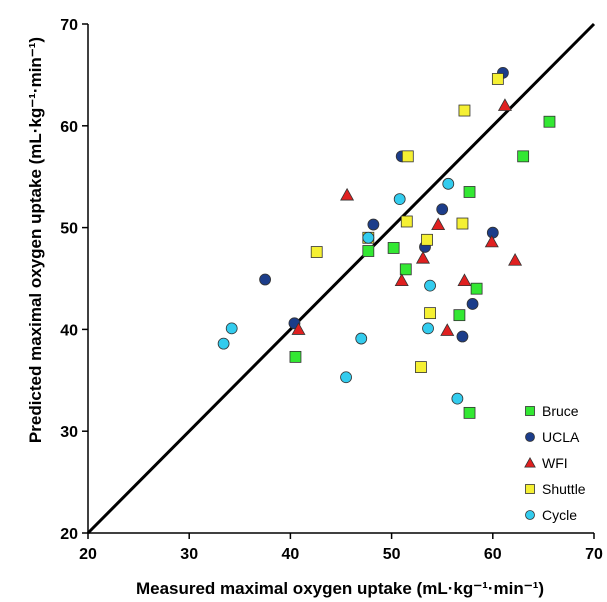 Image resolution: width=607 pixels, height=602 pixels. Describe the element at coordinates (69, 25) in the screenshot. I see `y-tick-label: 70` at that location.